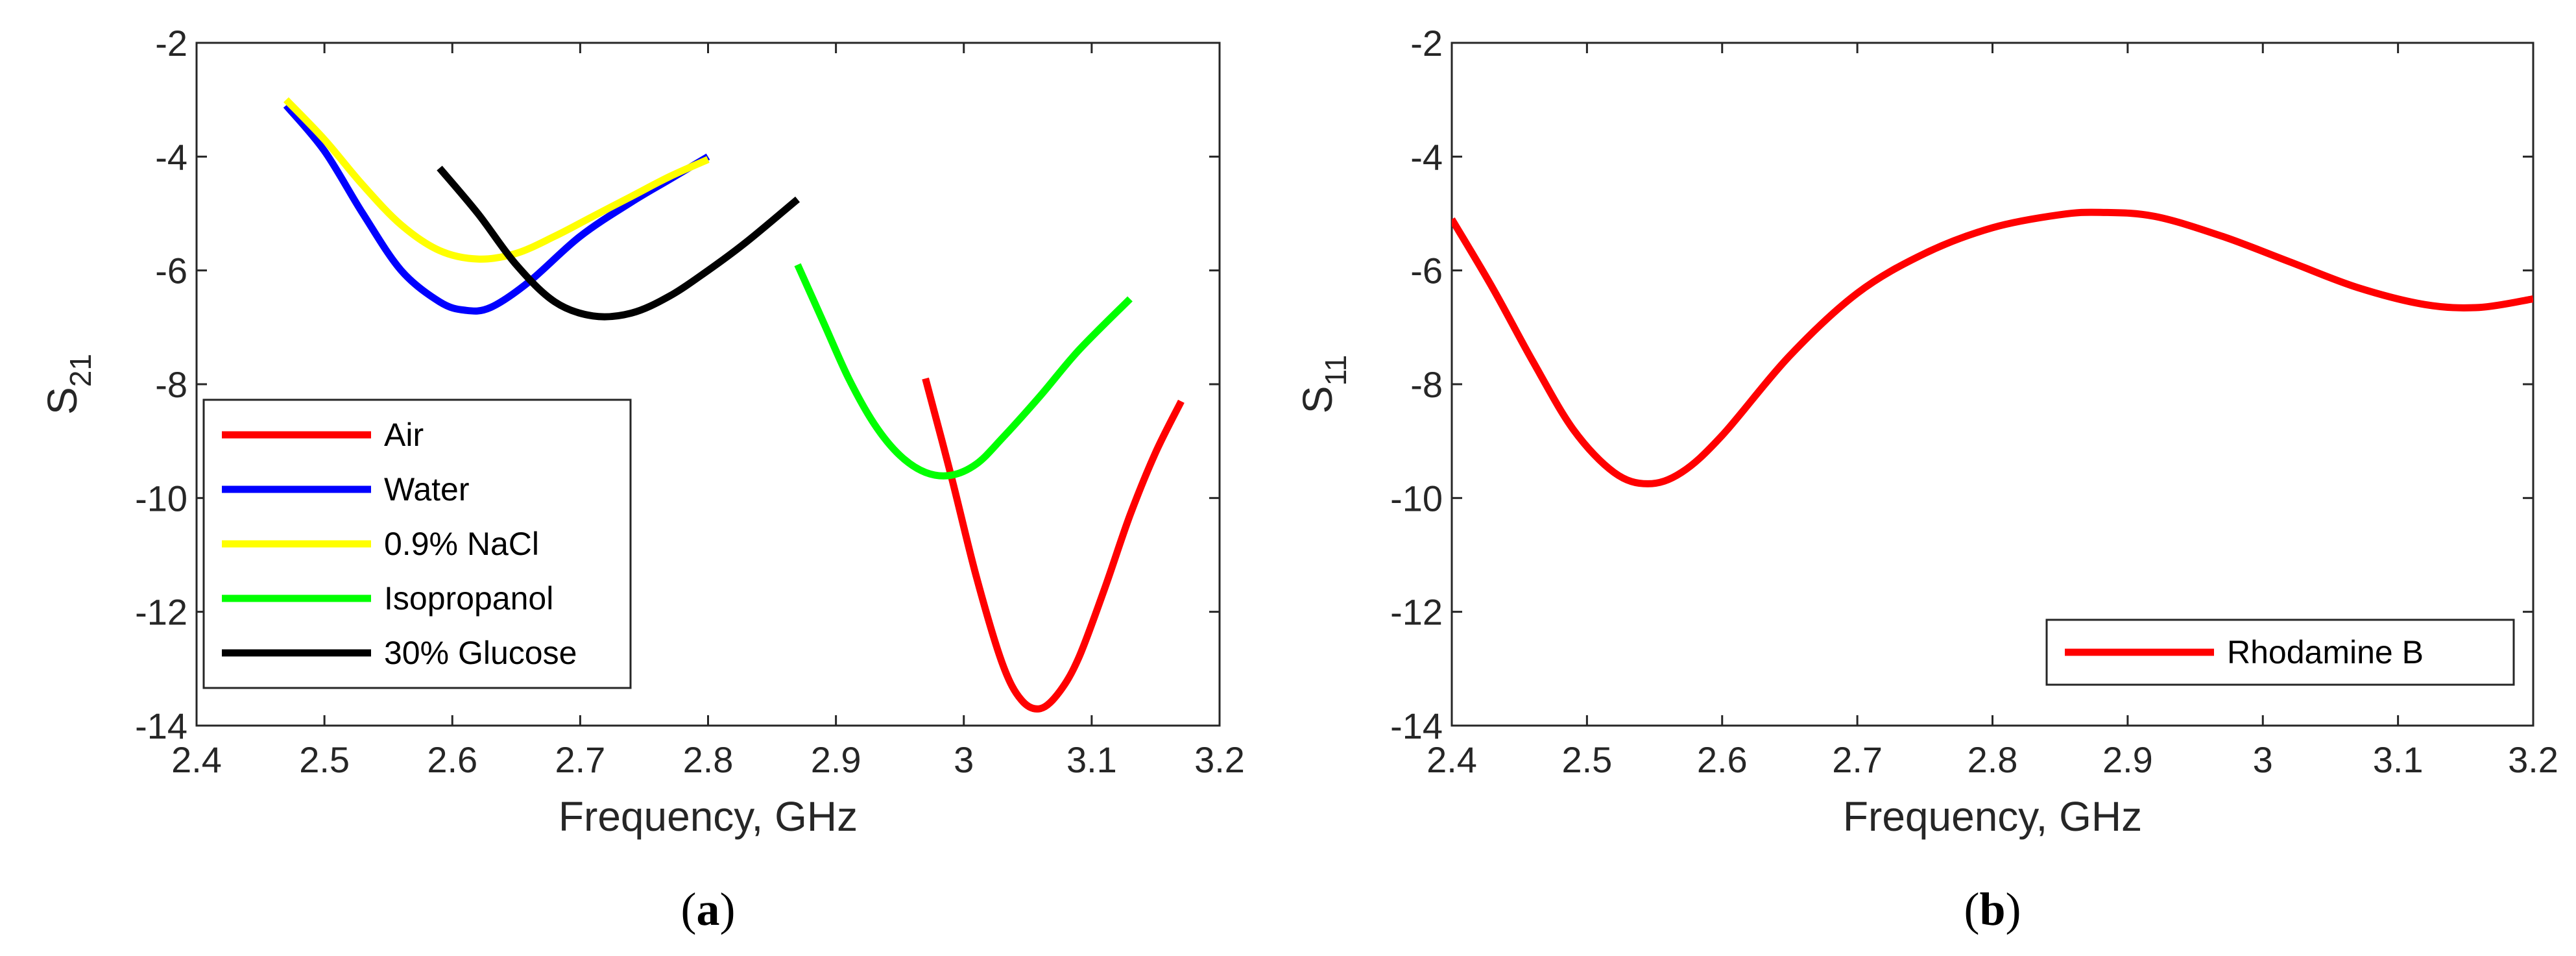  I want to click on y-axis-label: S11, so click(1323, 384).